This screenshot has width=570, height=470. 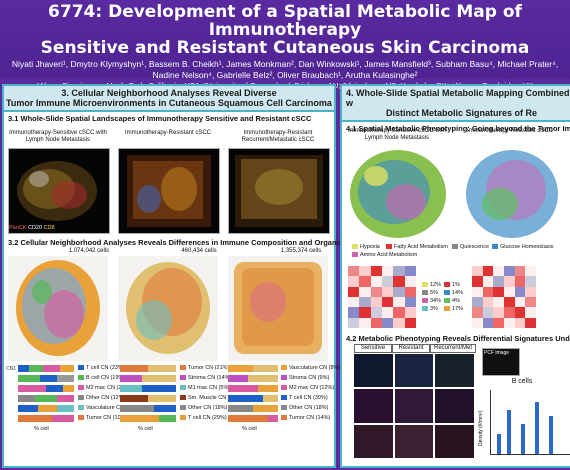 I want to click on legend-3-item: Vasculature CN (8%), so click(x=310, y=368).